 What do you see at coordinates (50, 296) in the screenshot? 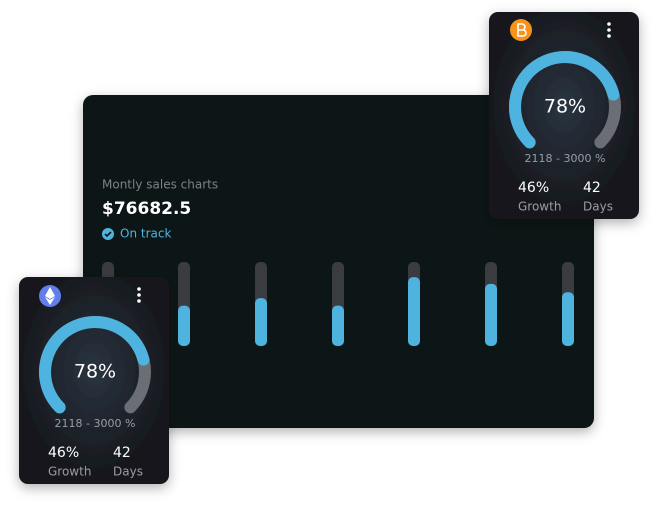
I see `ethereum-glyph` at bounding box center [50, 296].